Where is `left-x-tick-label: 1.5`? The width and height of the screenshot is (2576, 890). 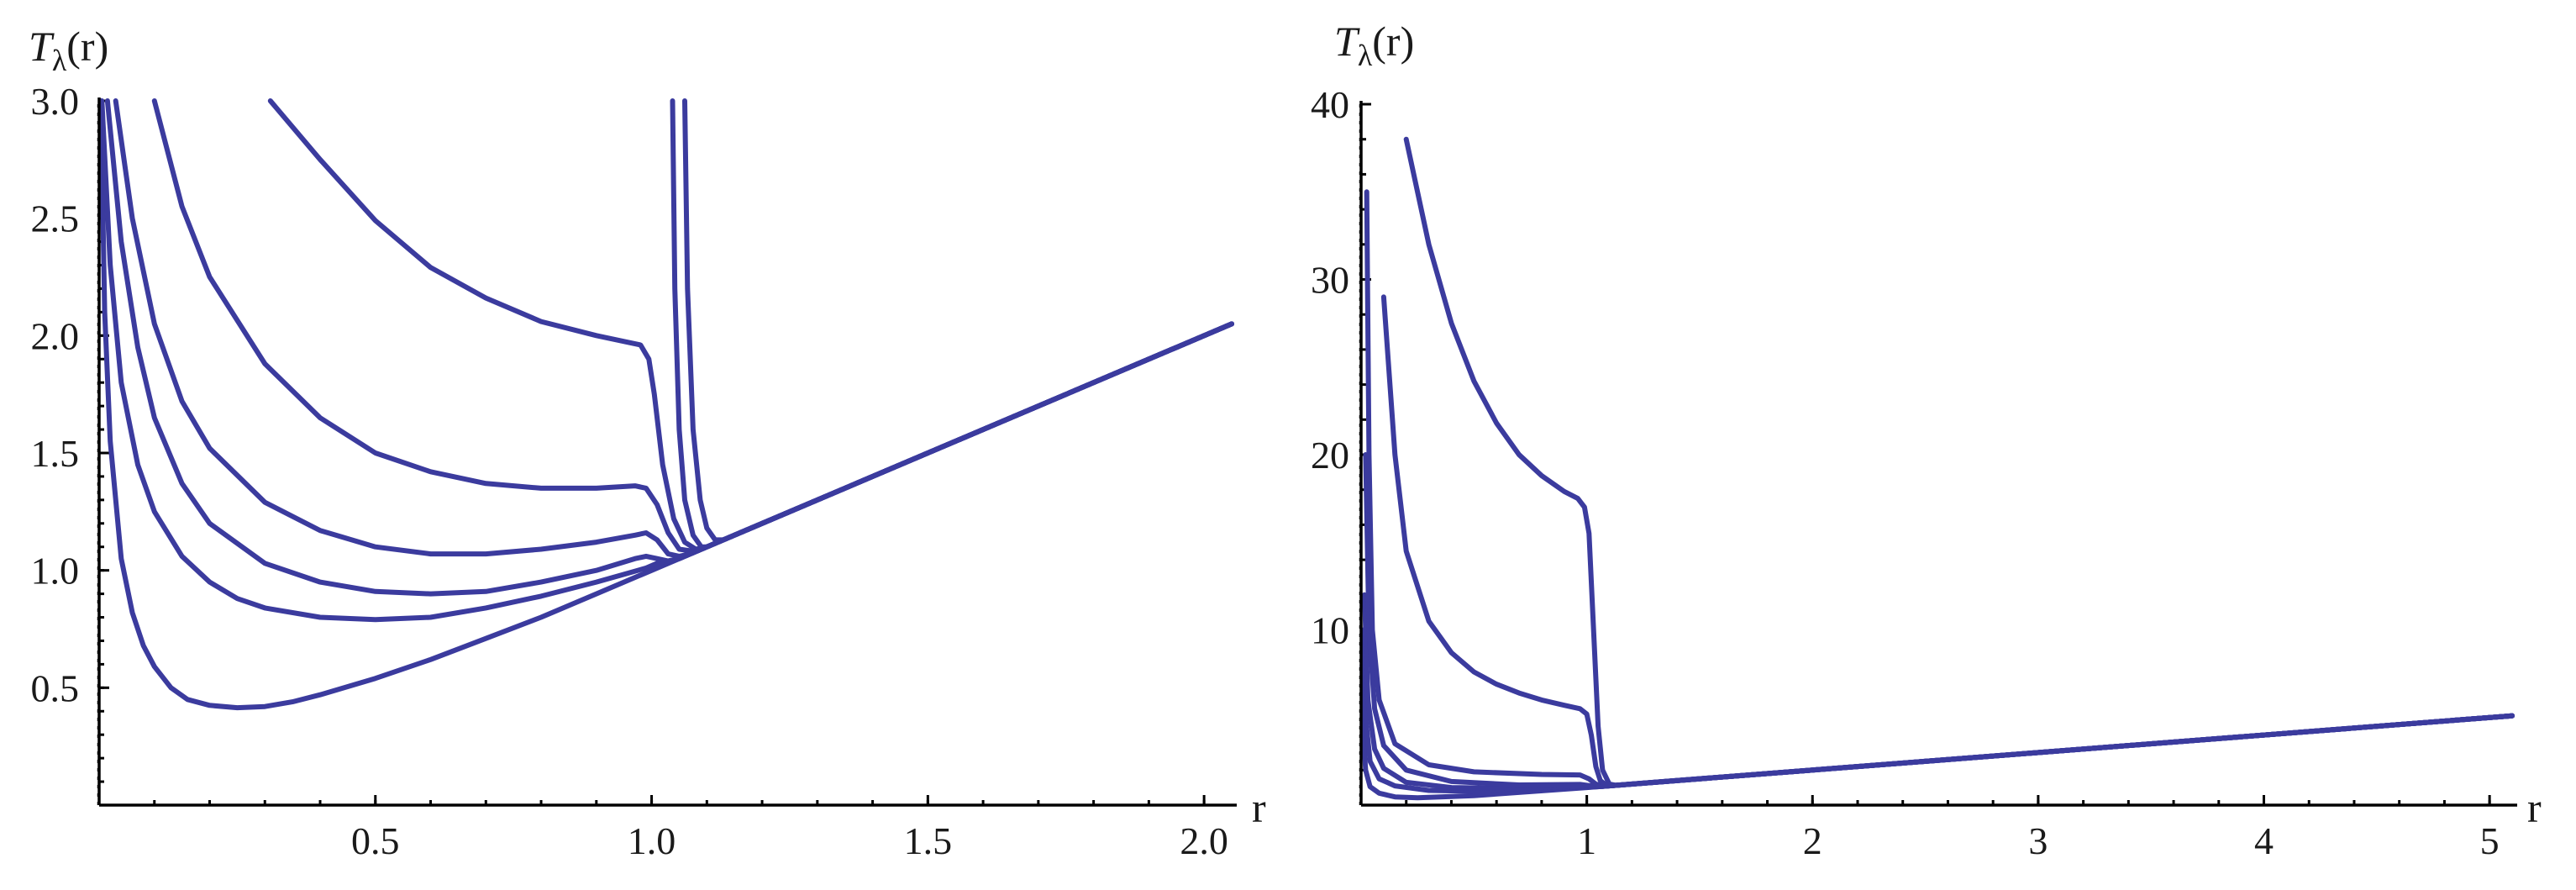
left-x-tick-label: 1.5 is located at coordinates (928, 841).